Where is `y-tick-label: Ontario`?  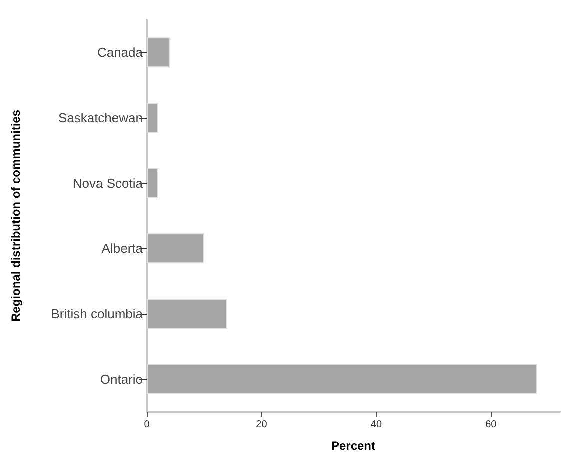
y-tick-label: Ontario is located at coordinates (121, 379).